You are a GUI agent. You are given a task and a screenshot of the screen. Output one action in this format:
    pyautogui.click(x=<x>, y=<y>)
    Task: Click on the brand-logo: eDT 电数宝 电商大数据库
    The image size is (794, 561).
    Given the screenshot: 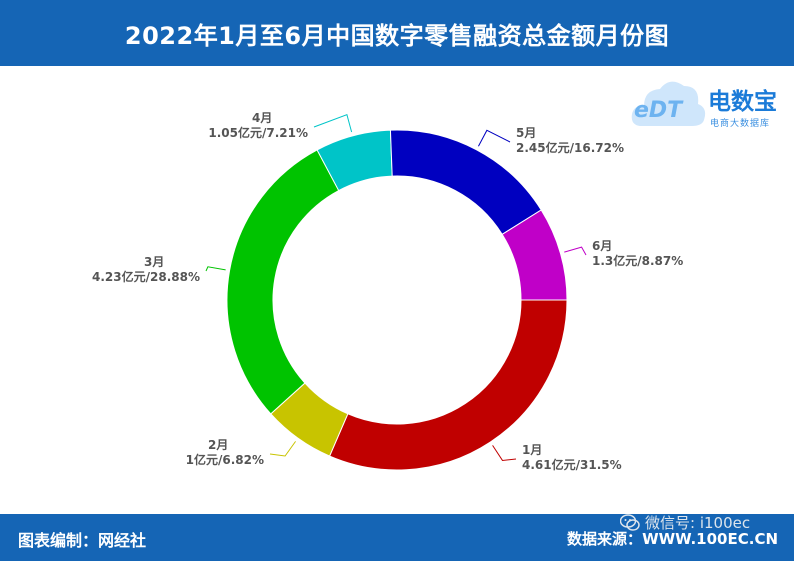 What is the action you would take?
    pyautogui.click(x=709, y=107)
    